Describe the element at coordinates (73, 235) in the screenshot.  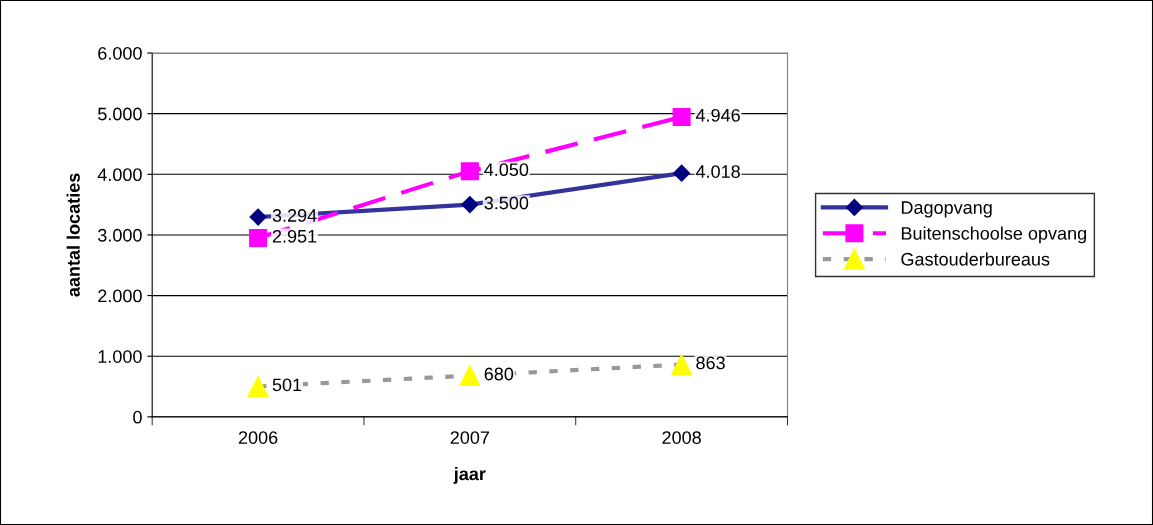
I see `y-axis-title: aantal locaties` at that location.